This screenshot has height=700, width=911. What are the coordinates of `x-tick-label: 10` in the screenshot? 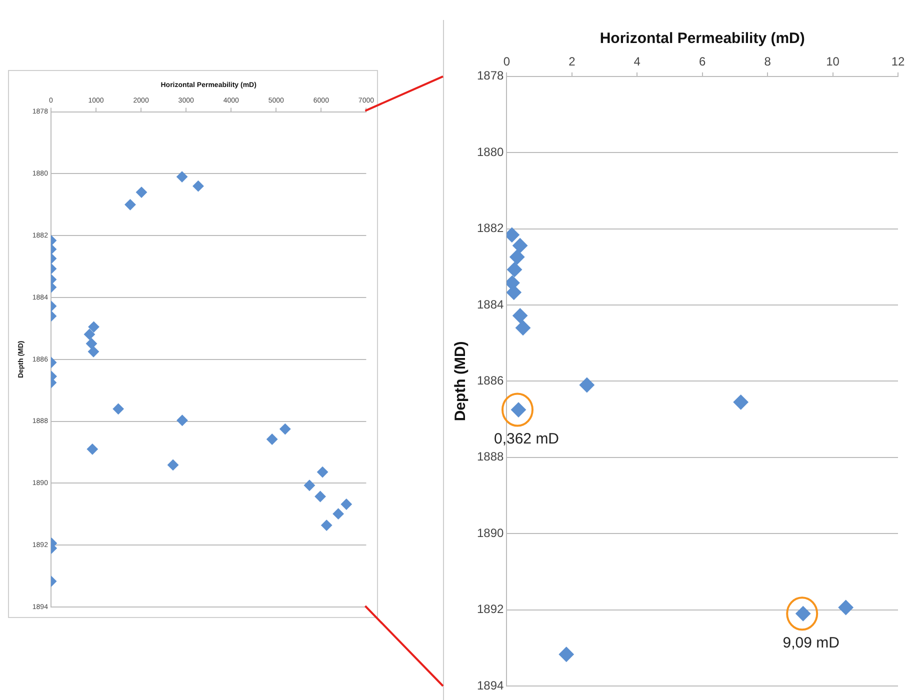 It's located at (833, 61).